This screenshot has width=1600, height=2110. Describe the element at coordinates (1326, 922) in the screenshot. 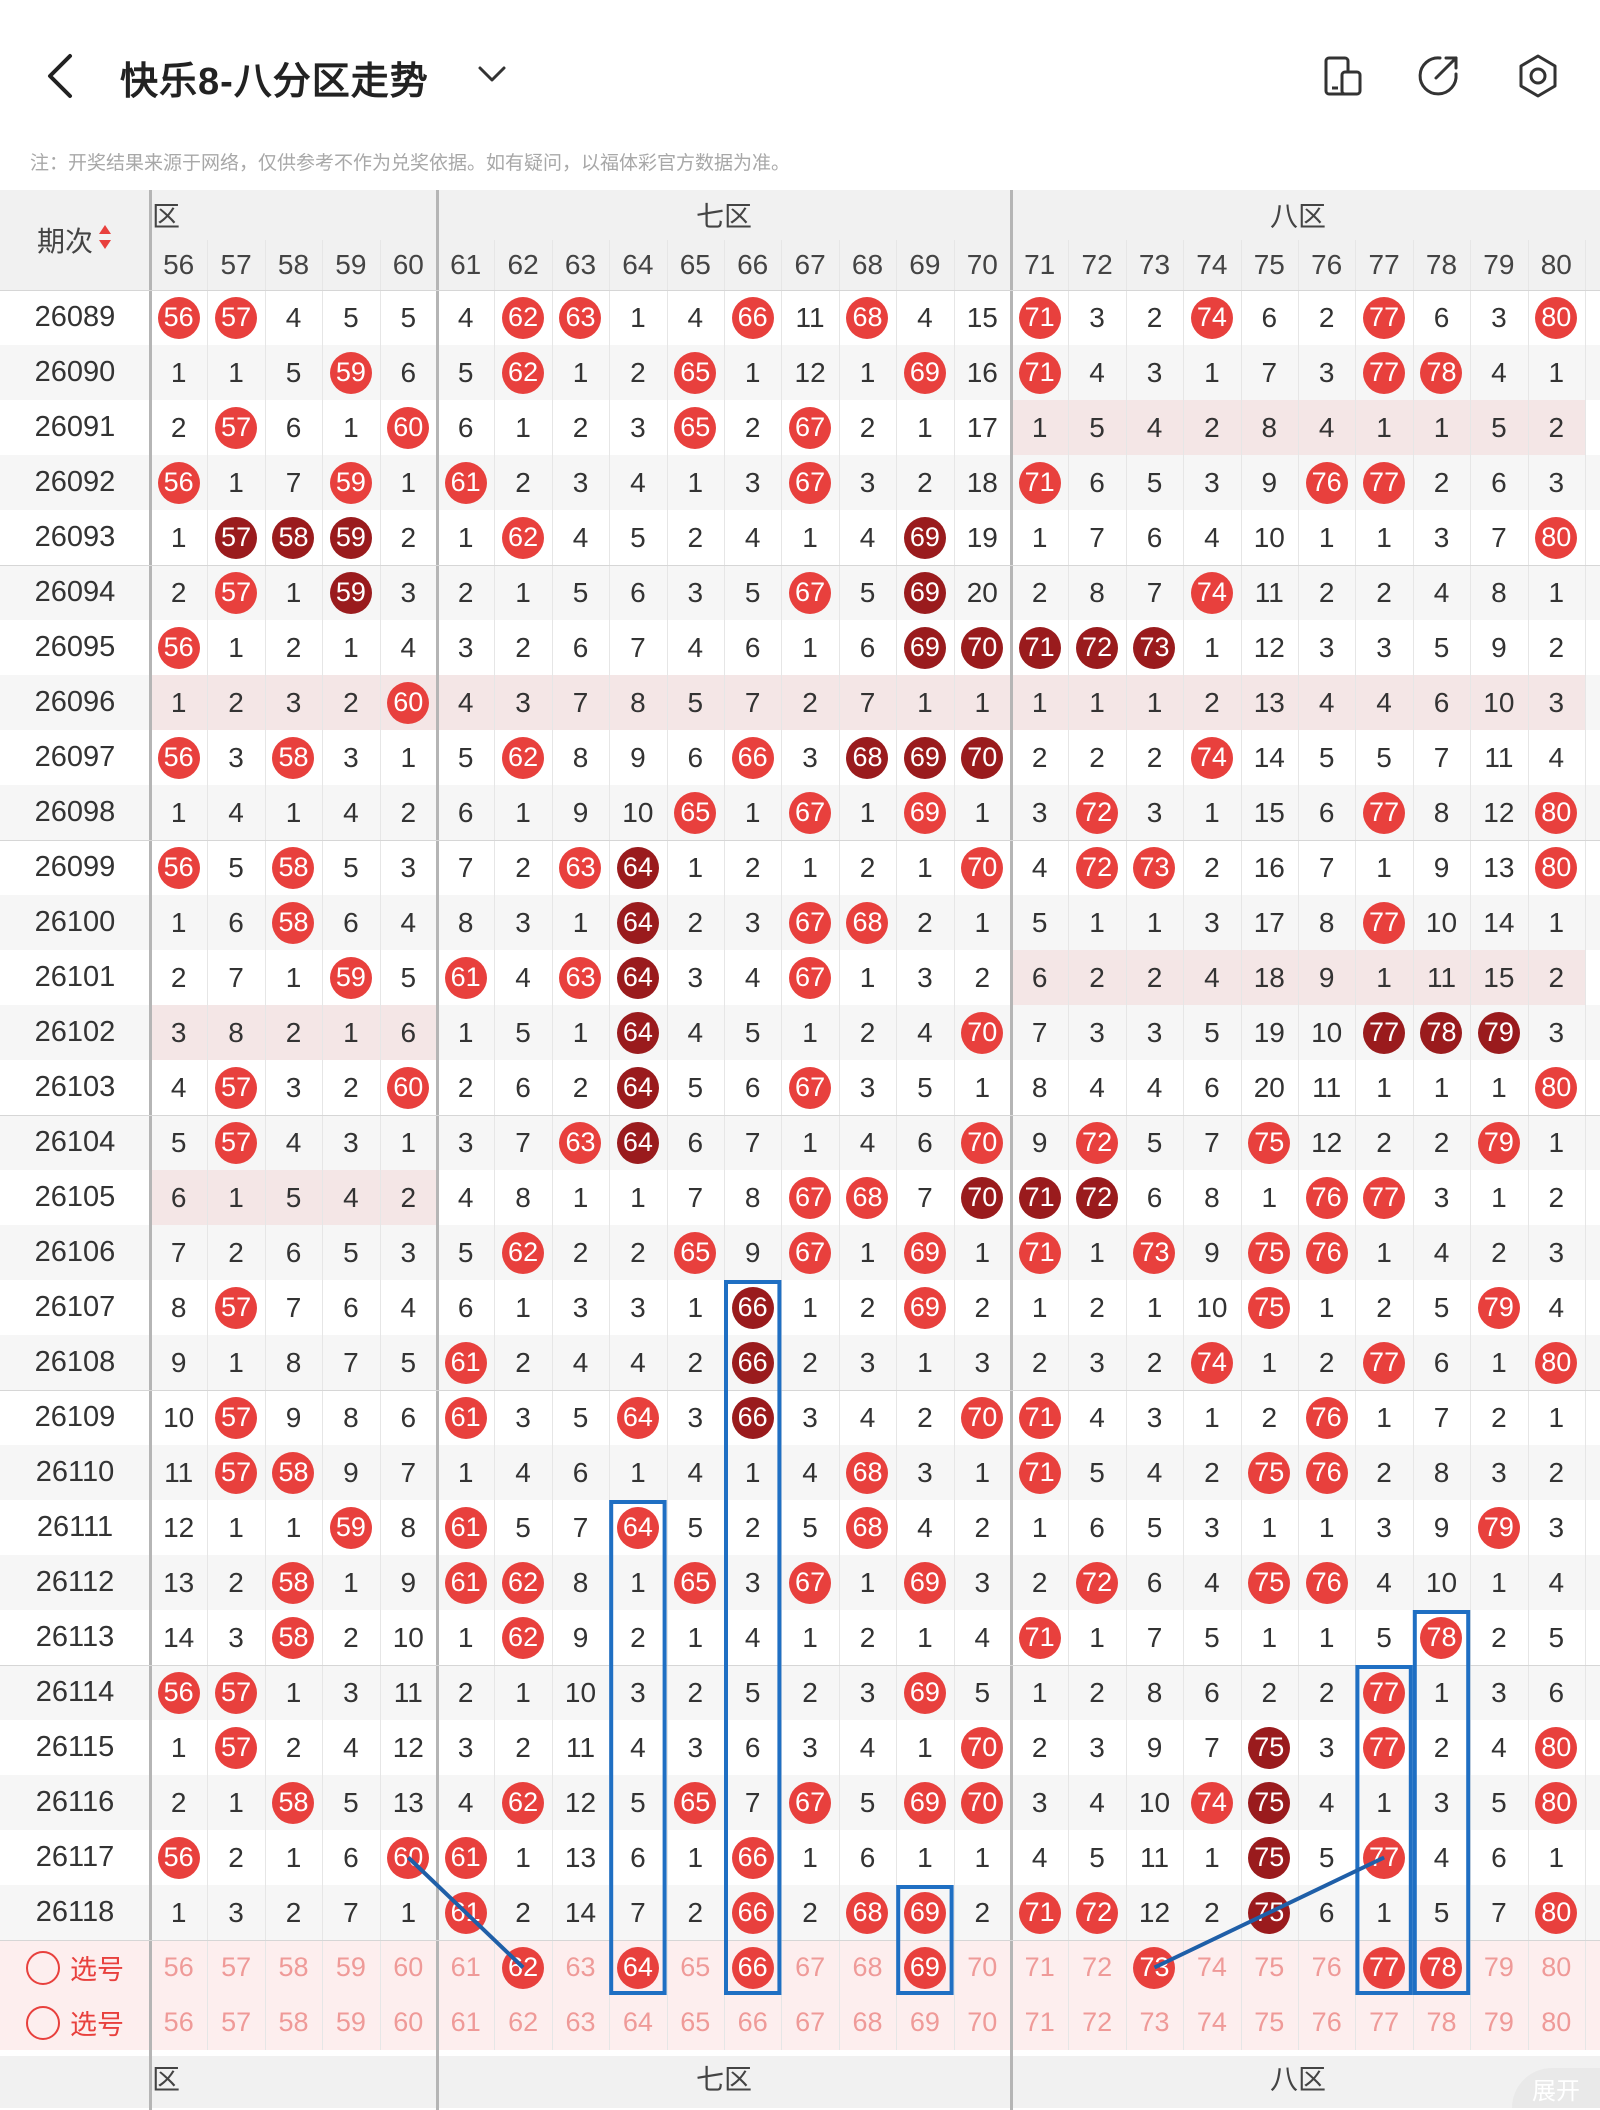

I see `table-cell: 8` at that location.